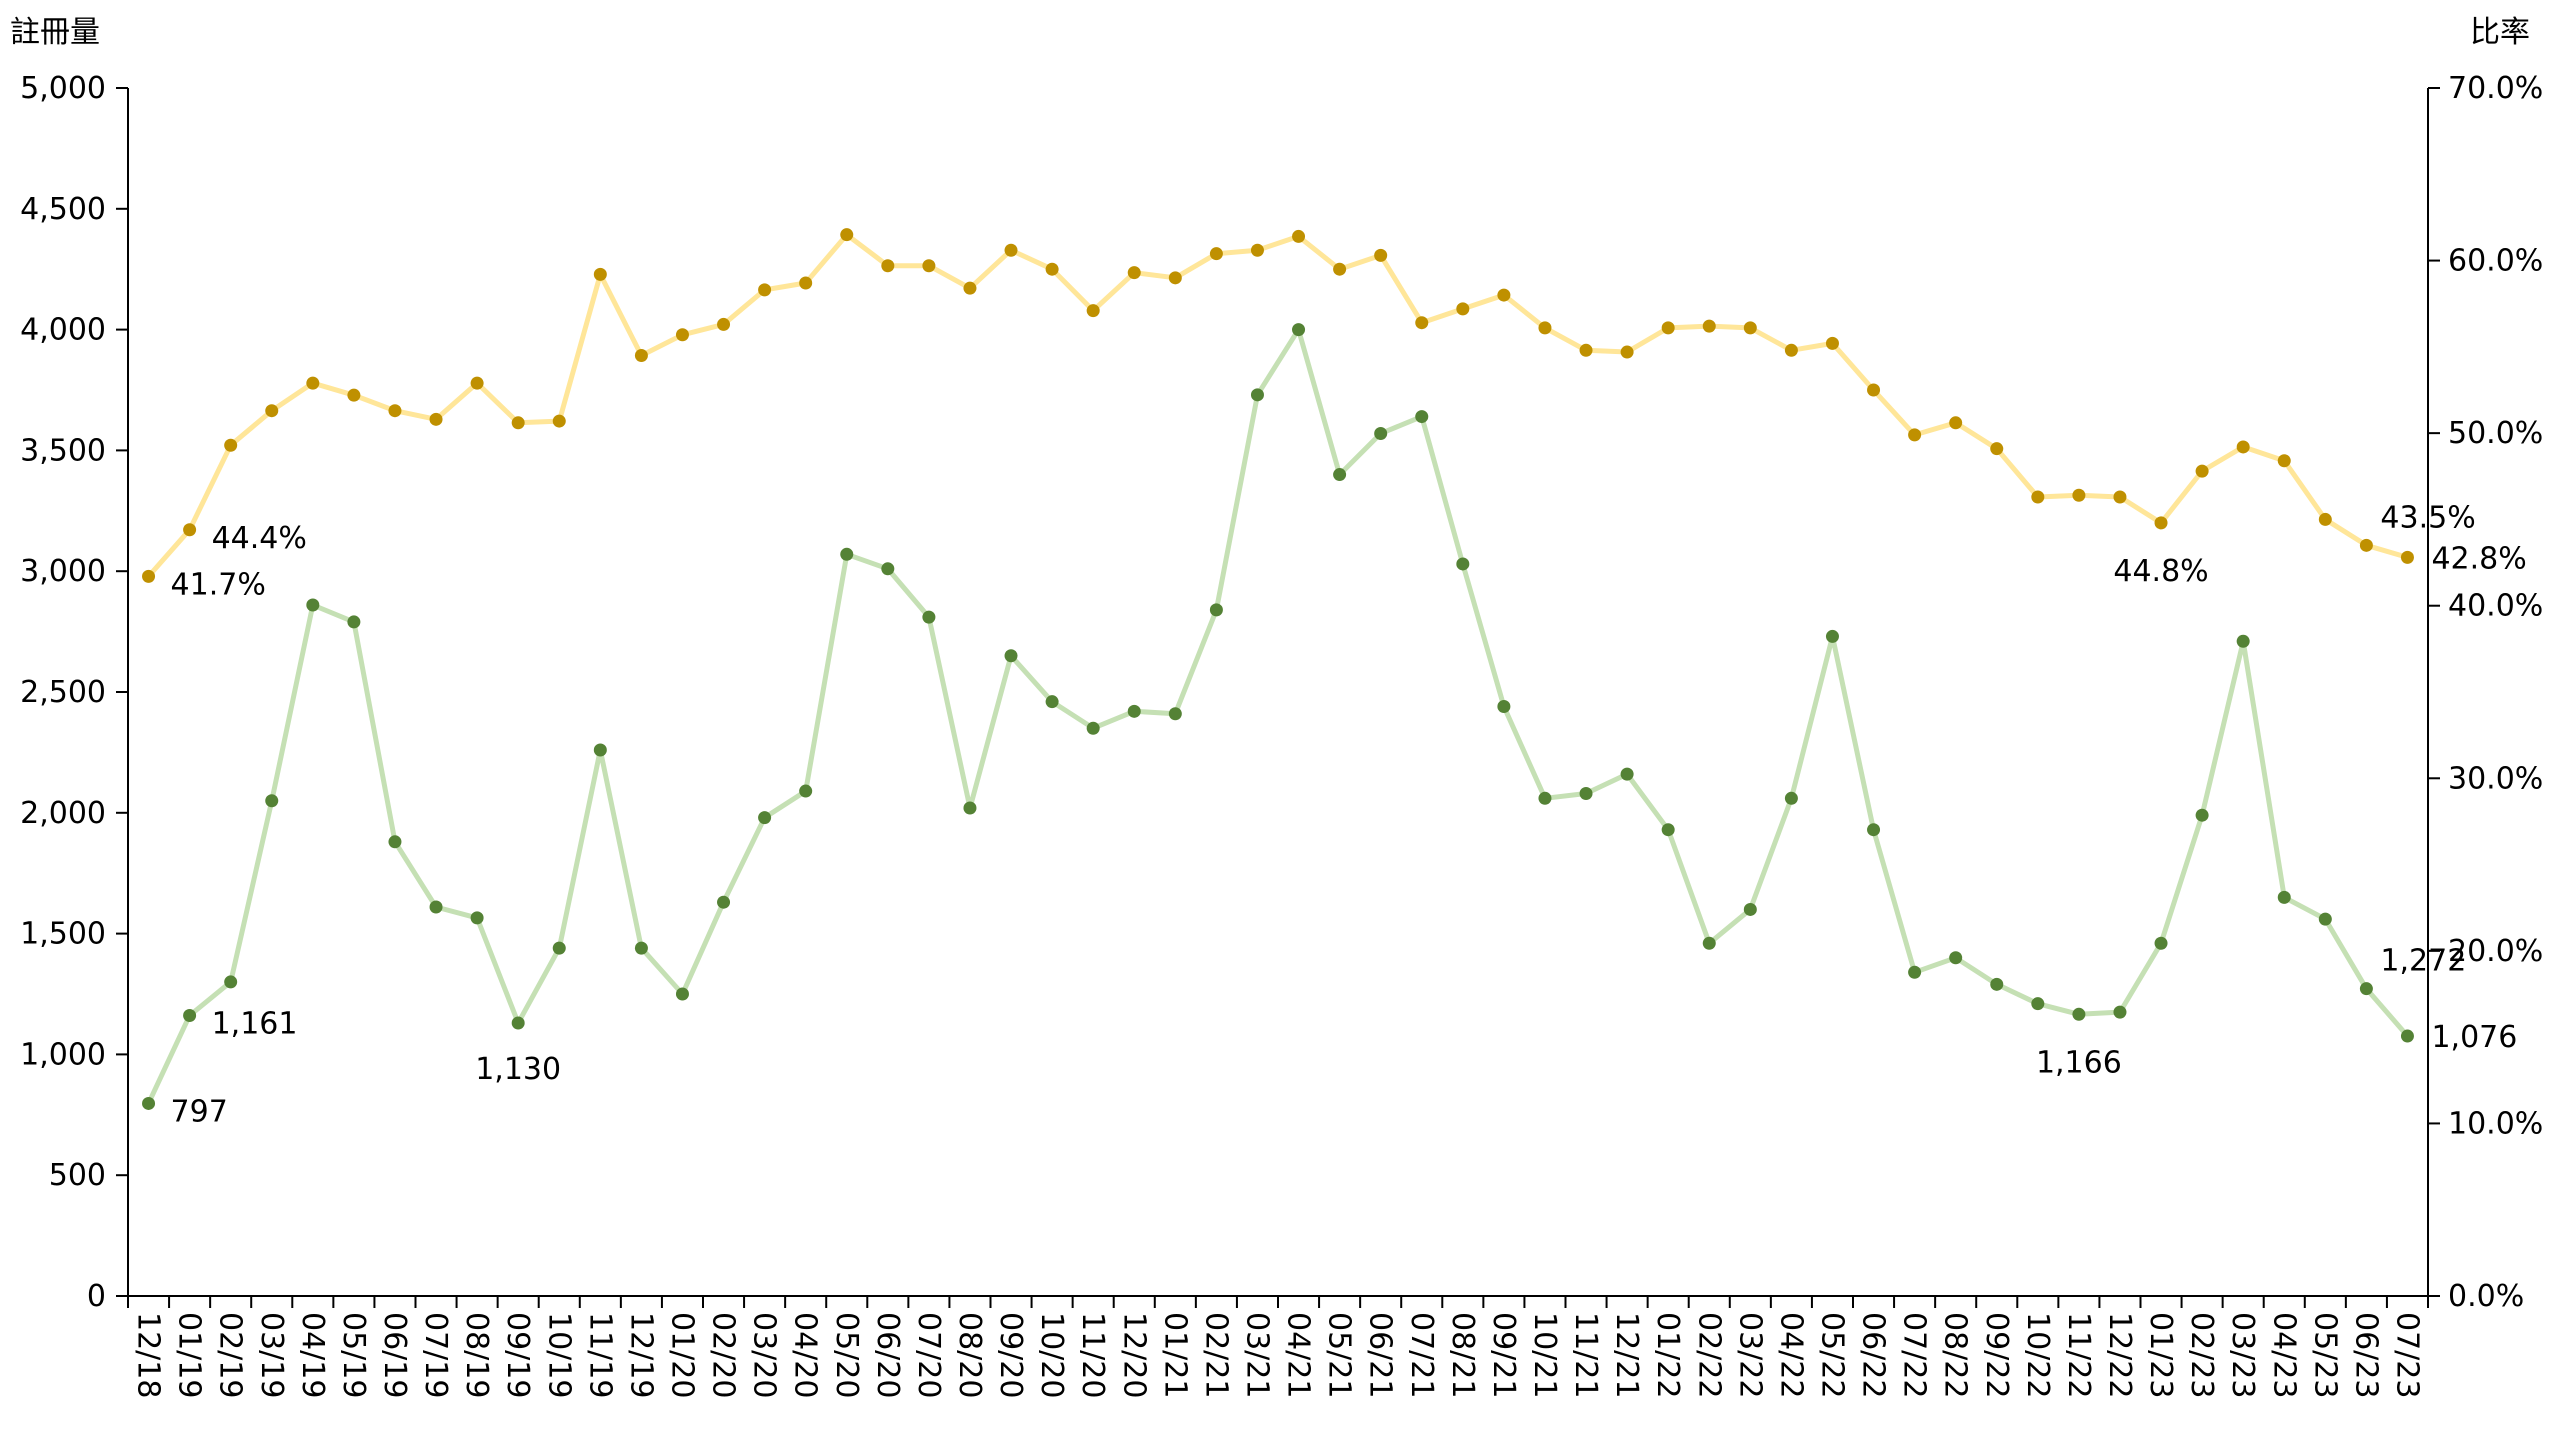  Describe the element at coordinates (255, 1024) in the screenshot. I see `series-0-data-label: 1,161` at that location.